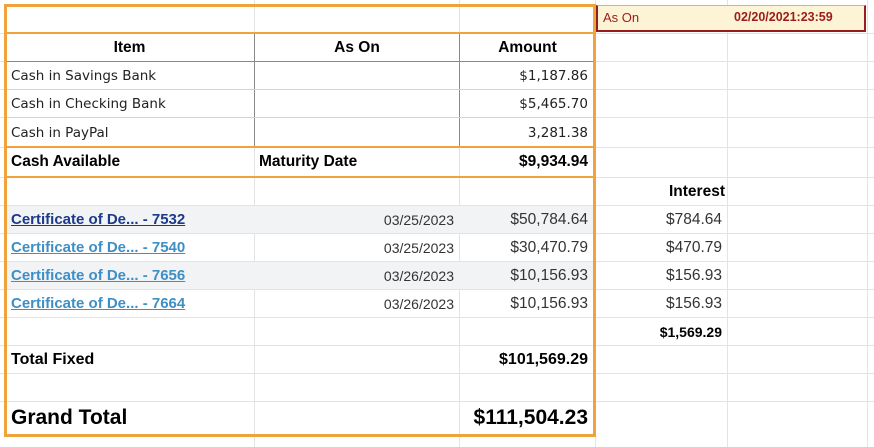 The width and height of the screenshot is (874, 447). What do you see at coordinates (693, 275) in the screenshot?
I see `cd-interest-7656: $156.93` at bounding box center [693, 275].